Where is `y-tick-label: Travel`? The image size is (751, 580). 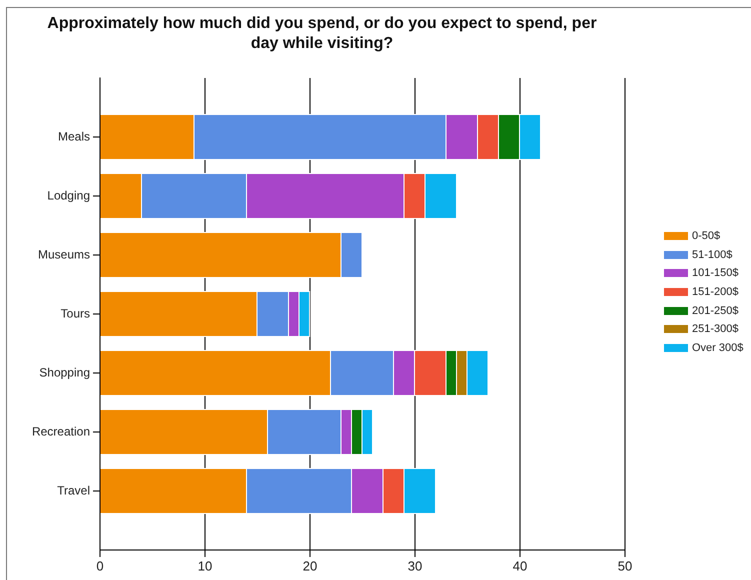 y-tick-label: Travel is located at coordinates (73, 490).